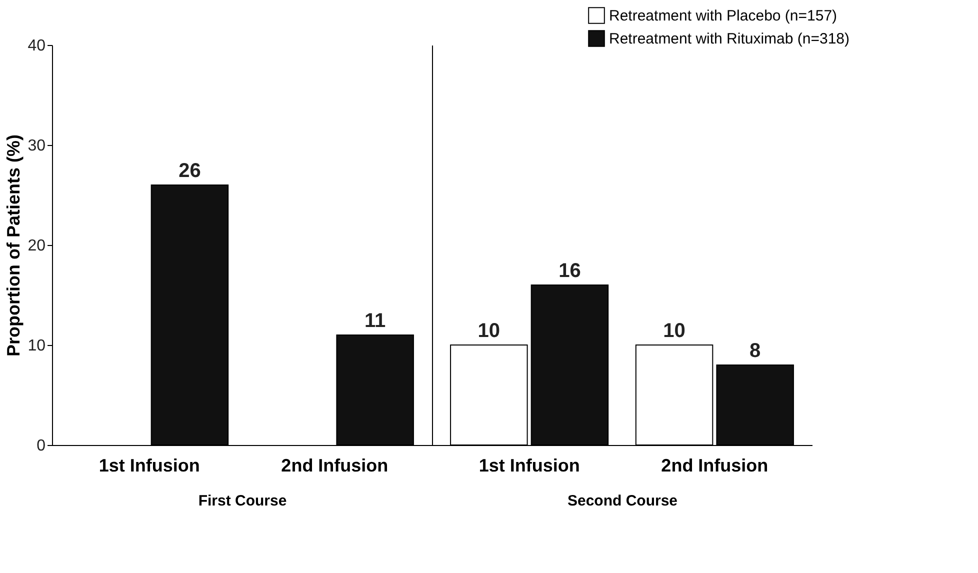 This screenshot has height=573, width=978. What do you see at coordinates (37, 146) in the screenshot?
I see `y-tick-label: 30` at bounding box center [37, 146].